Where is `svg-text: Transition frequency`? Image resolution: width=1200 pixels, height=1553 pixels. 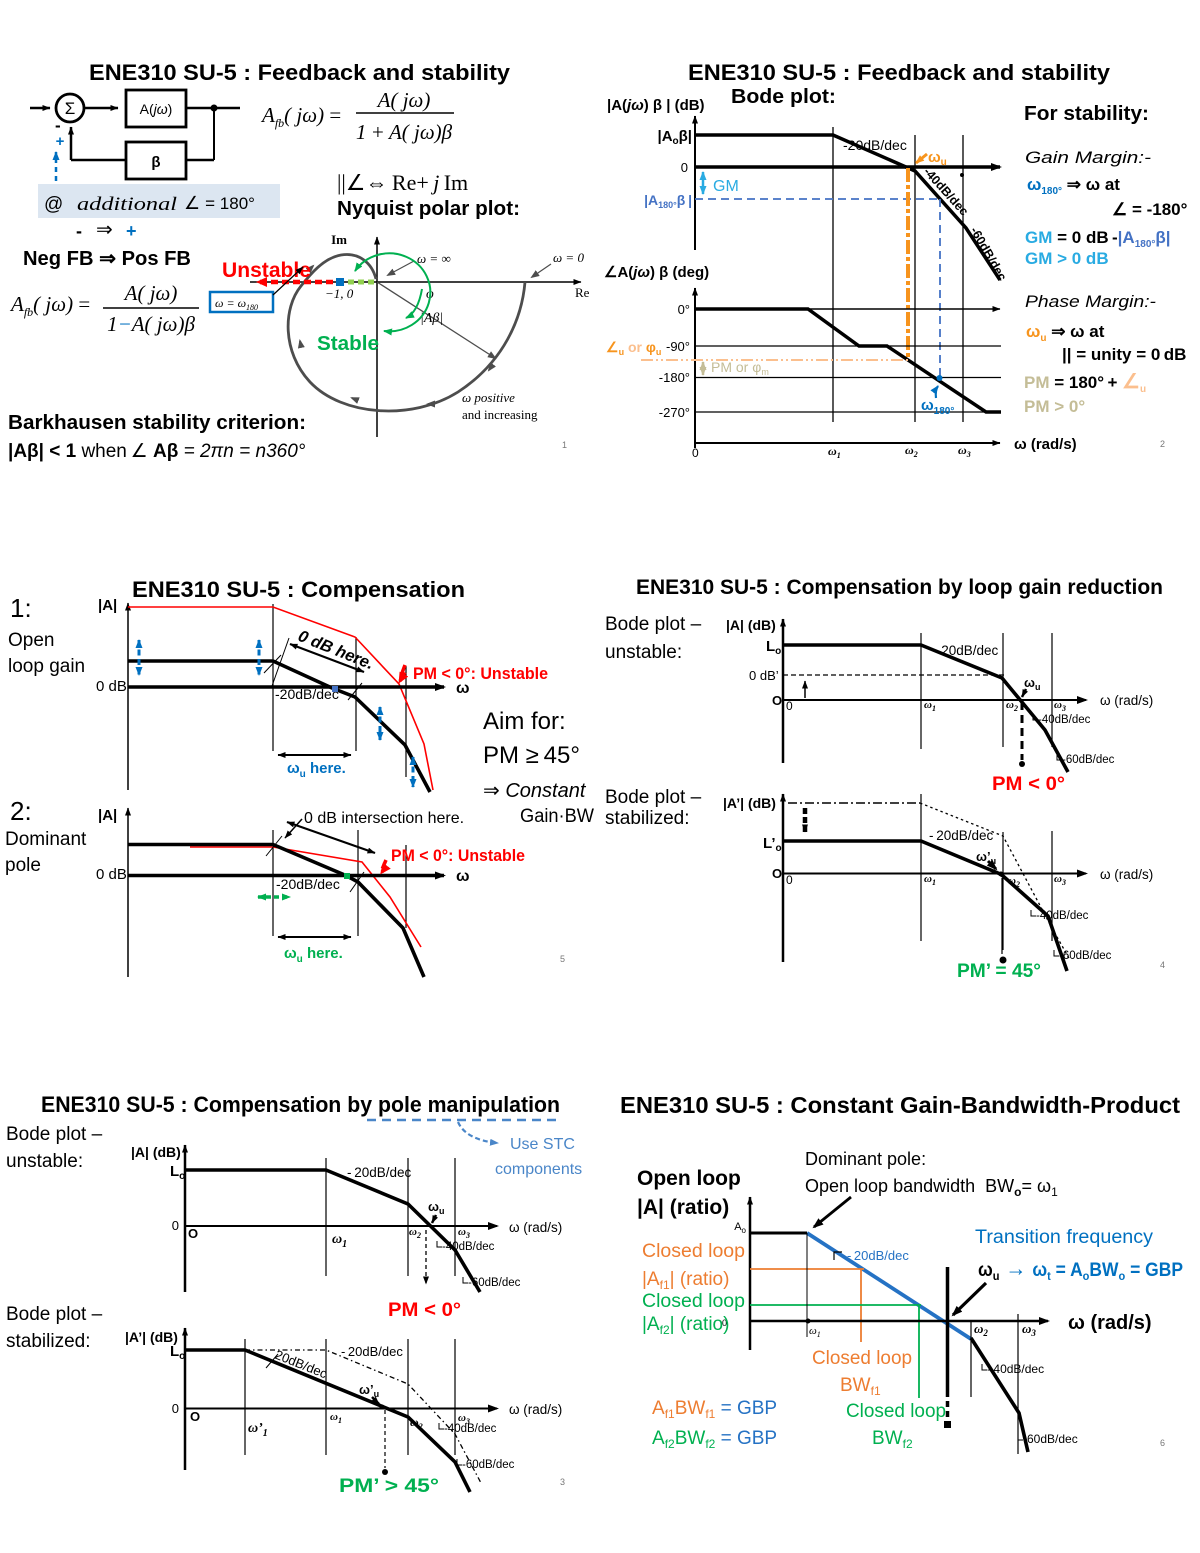
svg-text: Transition frequency is located at coordinates (1064, 1237).